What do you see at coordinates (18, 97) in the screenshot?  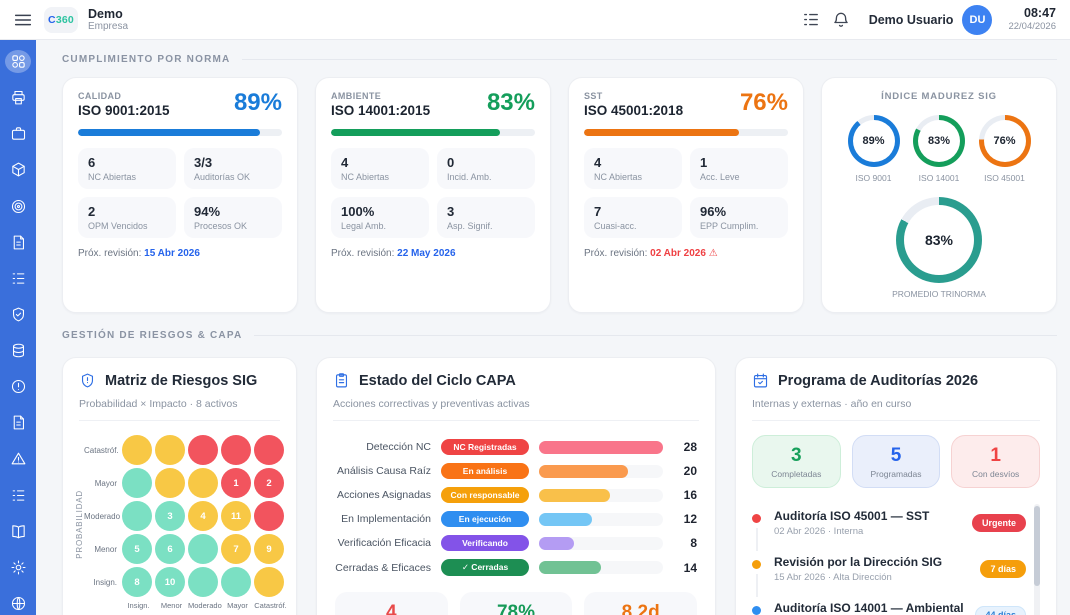 I see `sidebar-item-organization` at bounding box center [18, 97].